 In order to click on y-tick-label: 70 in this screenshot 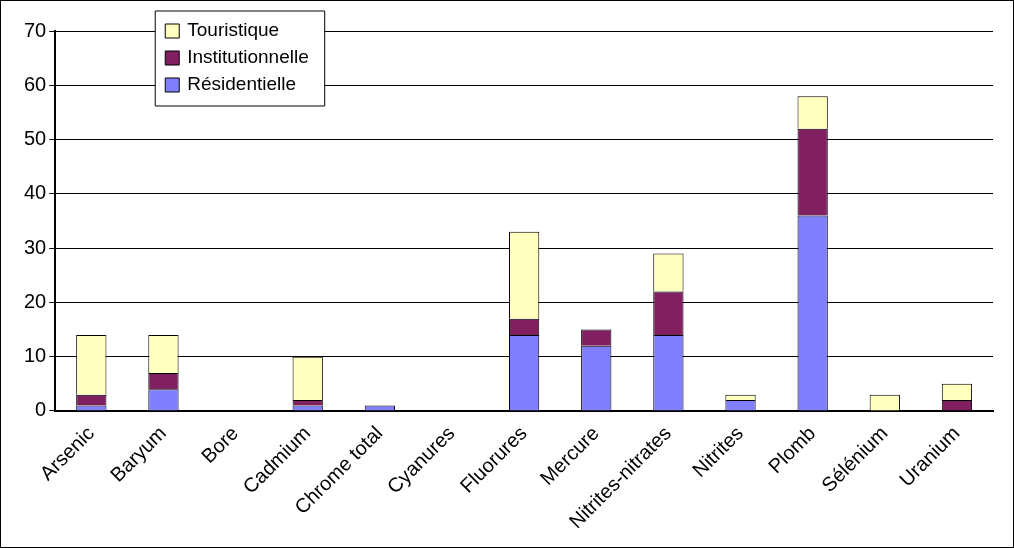, I will do `click(35, 29)`.